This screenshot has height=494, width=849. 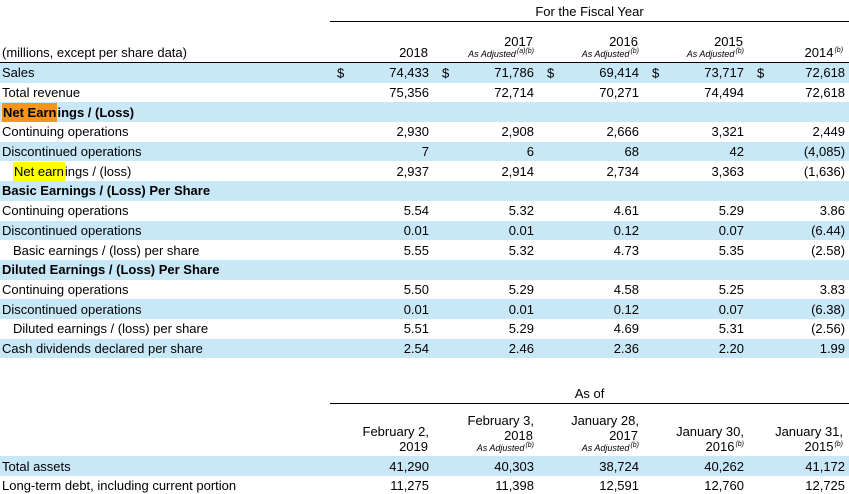 What do you see at coordinates (697, 290) in the screenshot?
I see `cell-value: 5.25` at bounding box center [697, 290].